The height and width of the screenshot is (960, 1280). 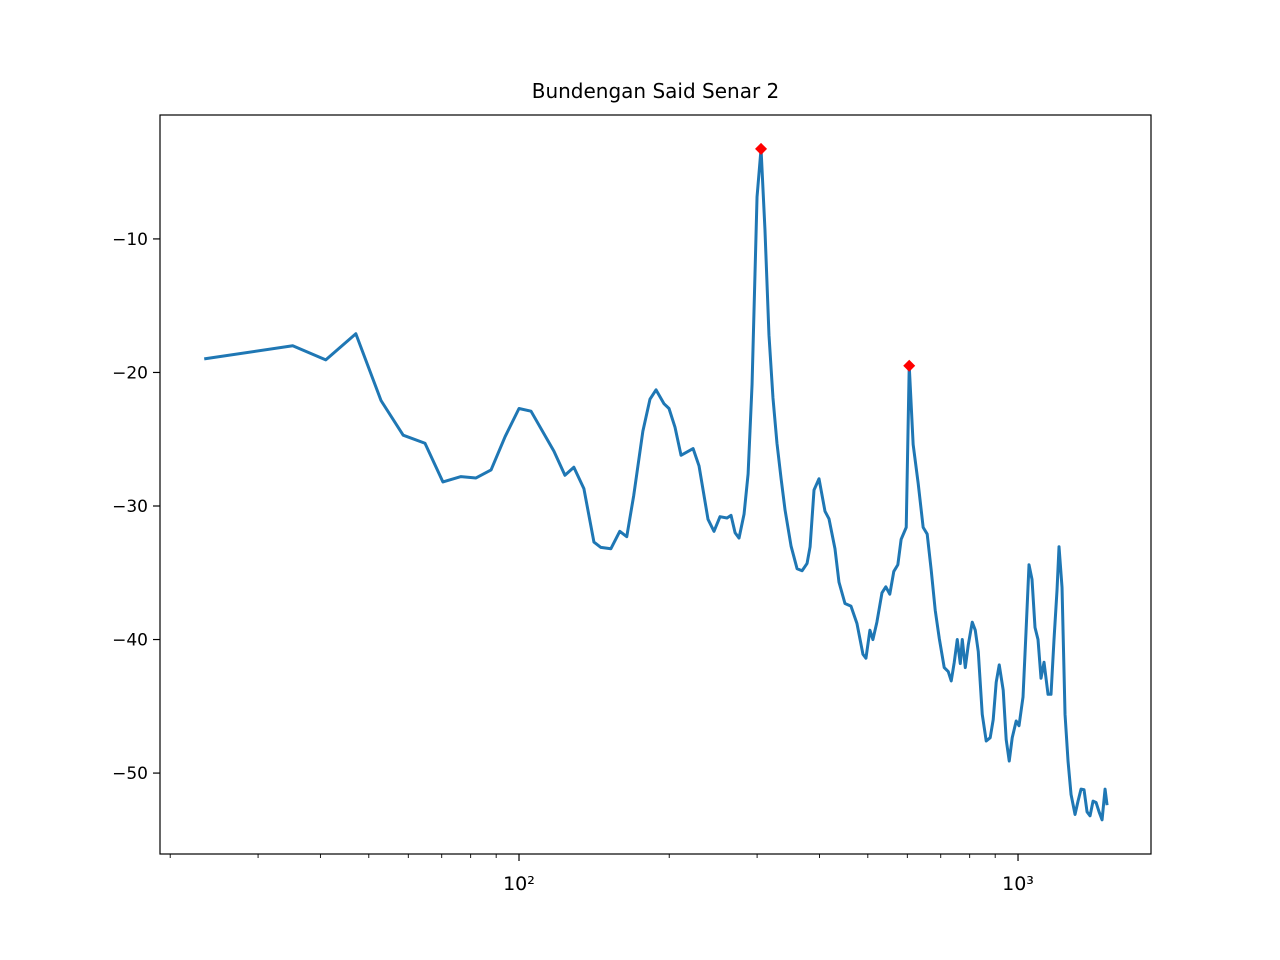 I want to click on y-tick-label: −50, so click(x=130, y=774).